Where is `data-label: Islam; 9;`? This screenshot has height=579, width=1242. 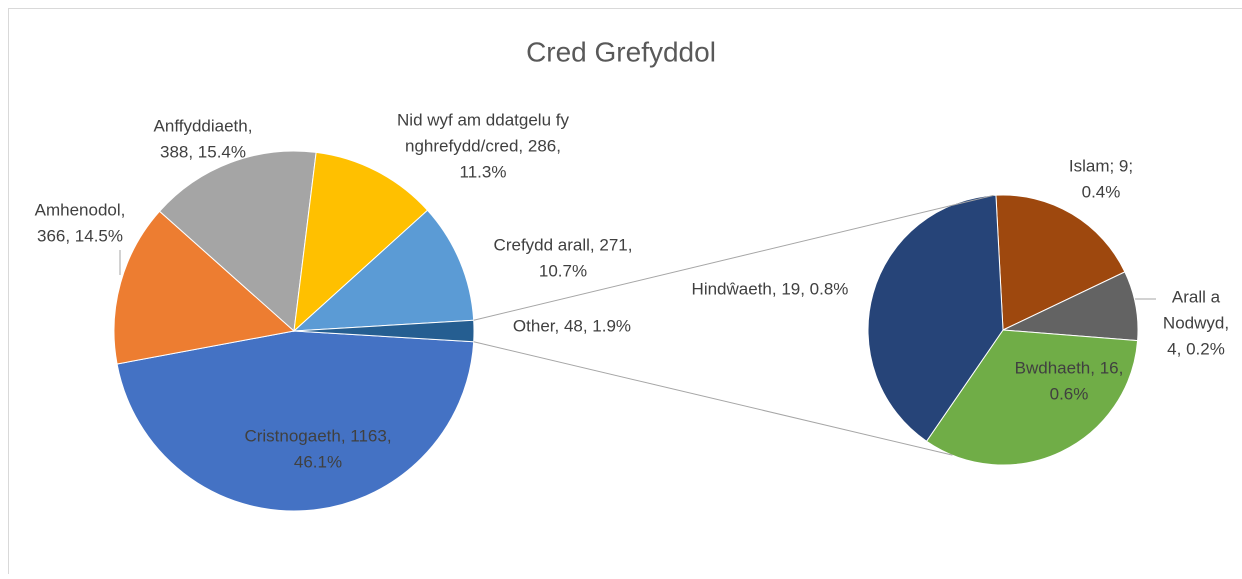
data-label: Islam; 9; is located at coordinates (1101, 165).